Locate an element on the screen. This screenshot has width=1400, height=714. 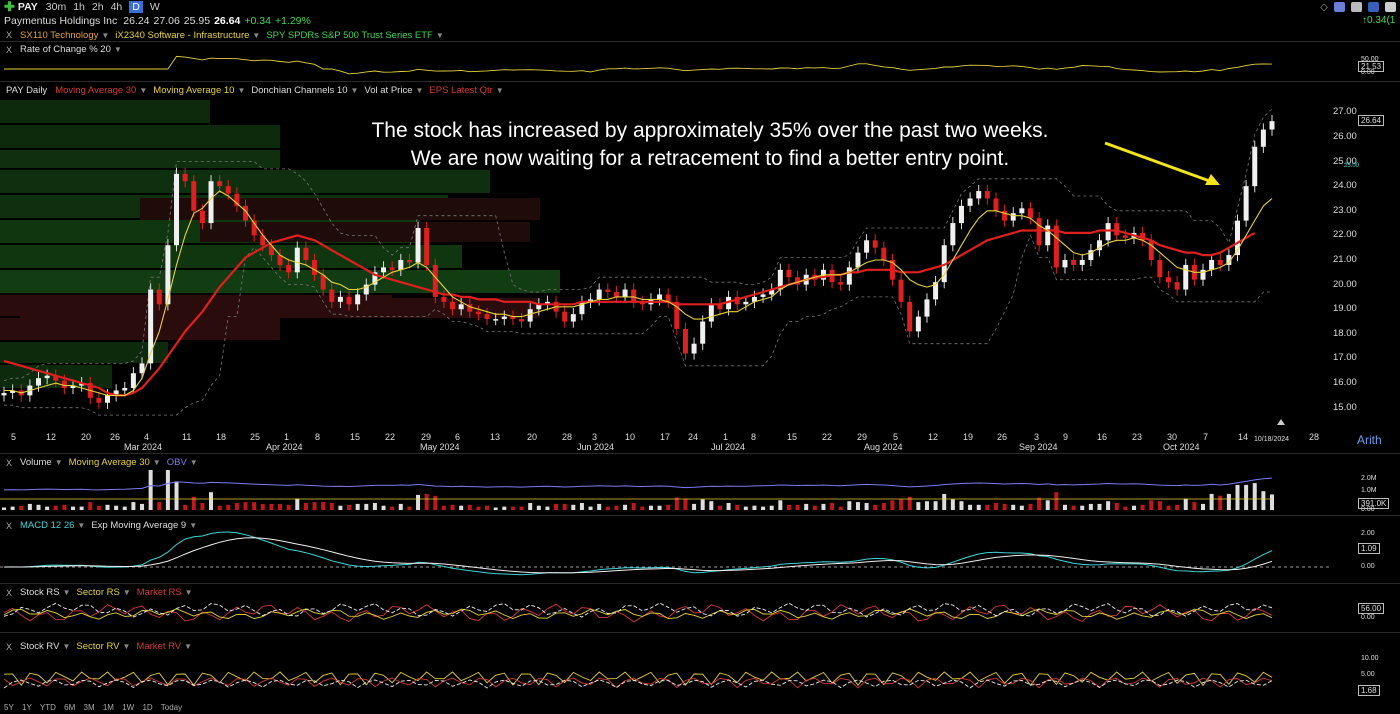
compare-sector: SX110 Technology is located at coordinates (59, 35).